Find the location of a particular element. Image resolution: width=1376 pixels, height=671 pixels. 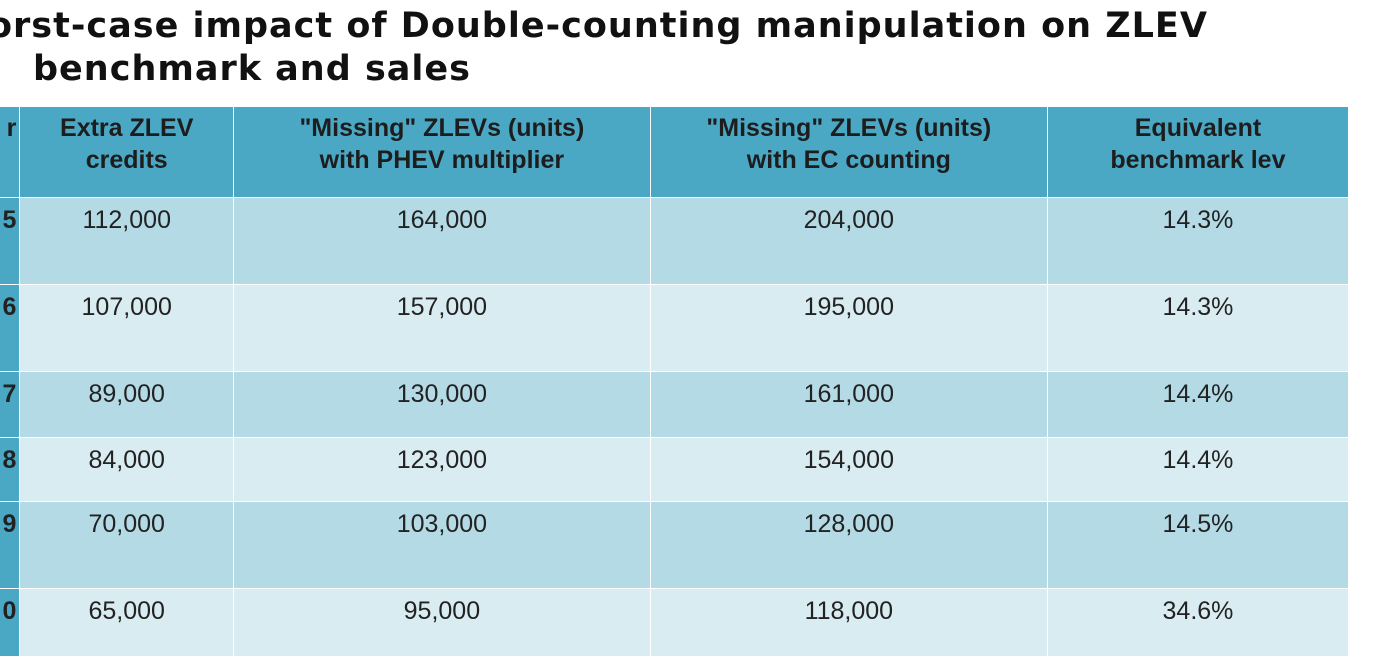

header-missing-phev-line2: with PHEV multiplier is located at coordinates (442, 160).